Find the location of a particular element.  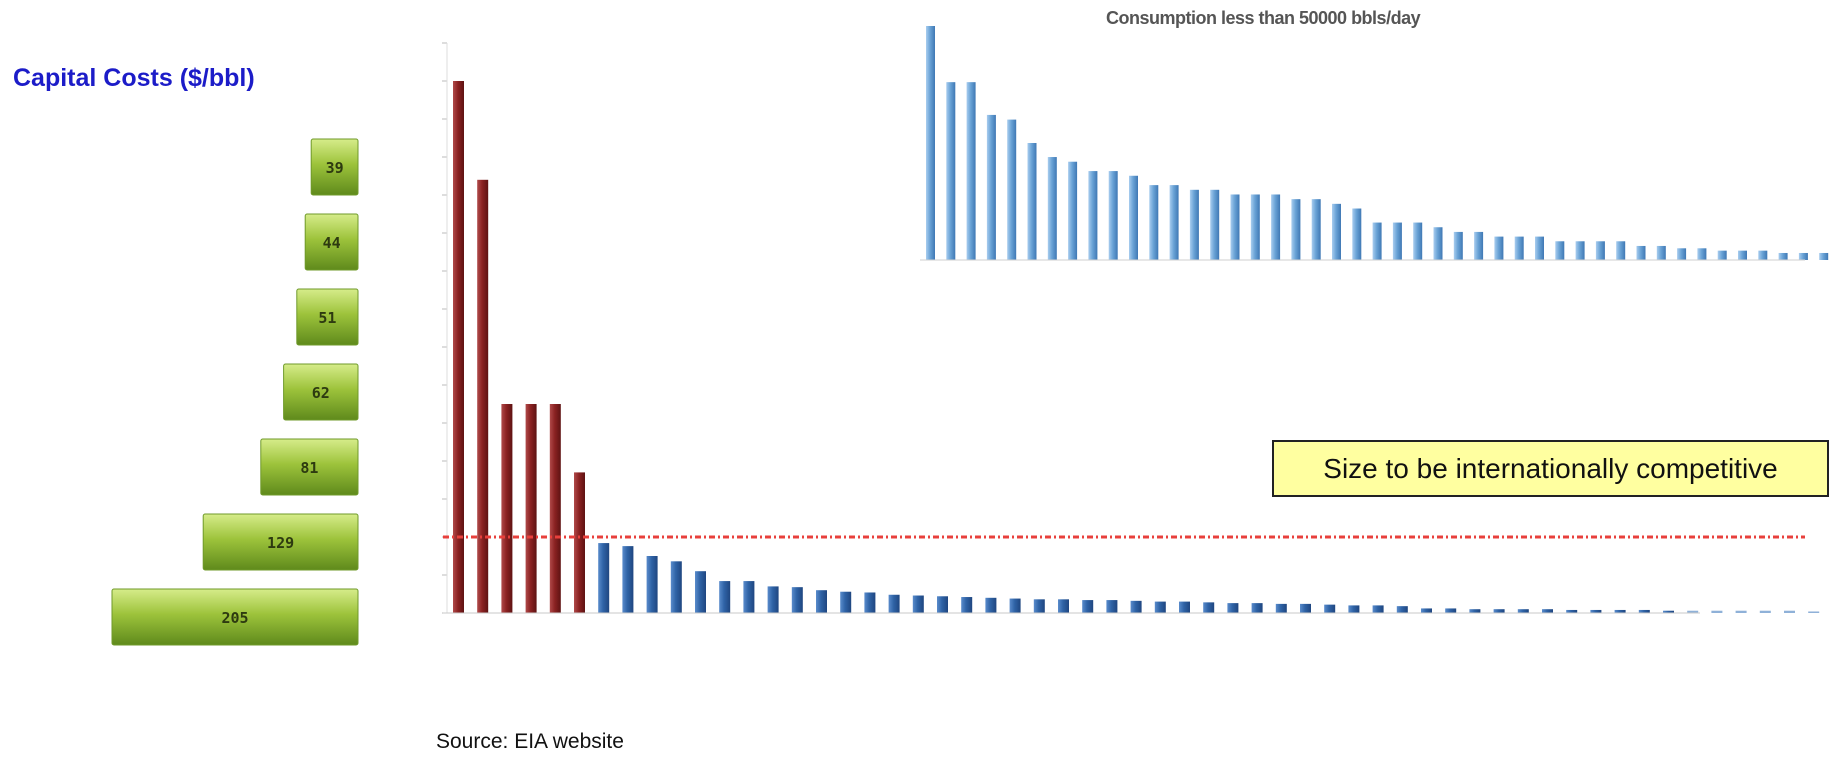

capital-cost-label: 81 is located at coordinates (309, 468).